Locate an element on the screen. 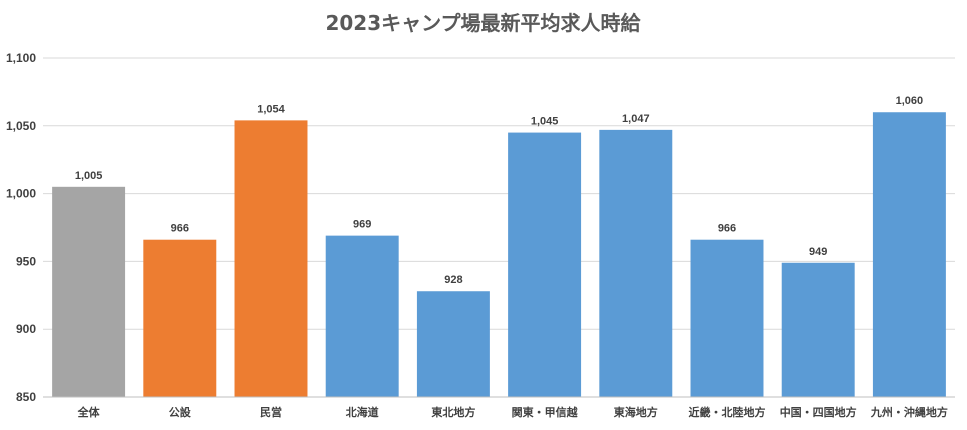 Image resolution: width=967 pixels, height=430 pixels. x-tick-label: 関東・甲信越 is located at coordinates (545, 412).